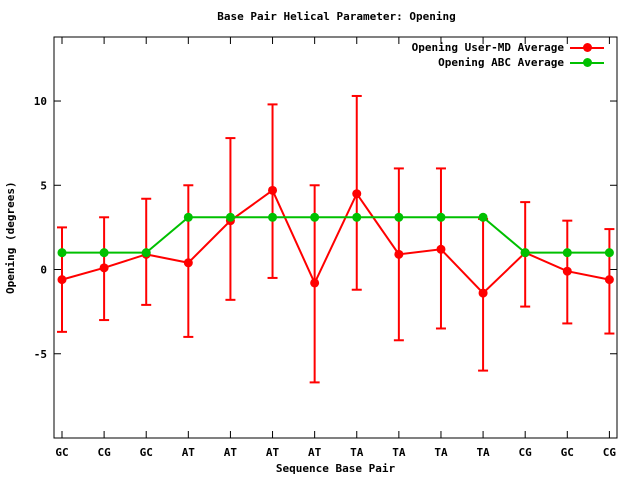 The width and height of the screenshot is (640, 480). I want to click on y-axis-label: Opening (degrees), so click(10, 238).